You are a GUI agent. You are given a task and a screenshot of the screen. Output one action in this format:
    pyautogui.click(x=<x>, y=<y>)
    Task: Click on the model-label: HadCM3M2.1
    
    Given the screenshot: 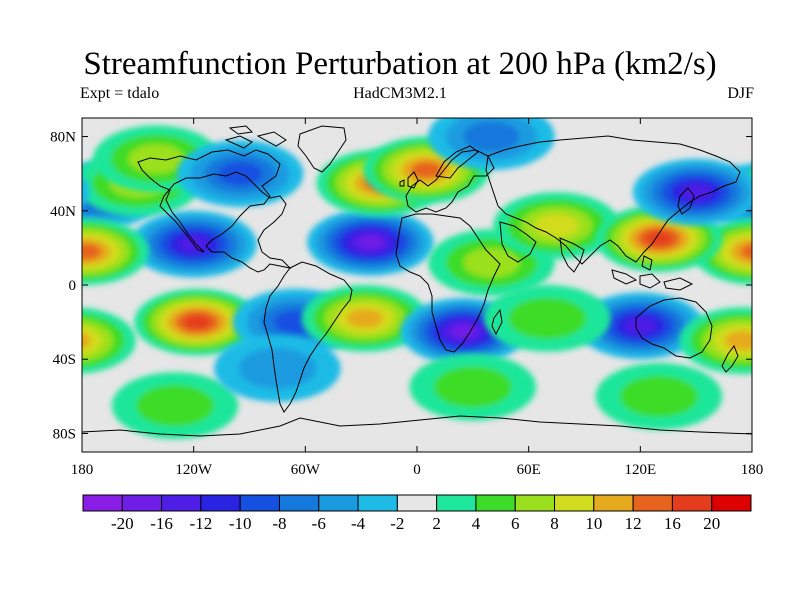 What is the action you would take?
    pyautogui.click(x=400, y=93)
    